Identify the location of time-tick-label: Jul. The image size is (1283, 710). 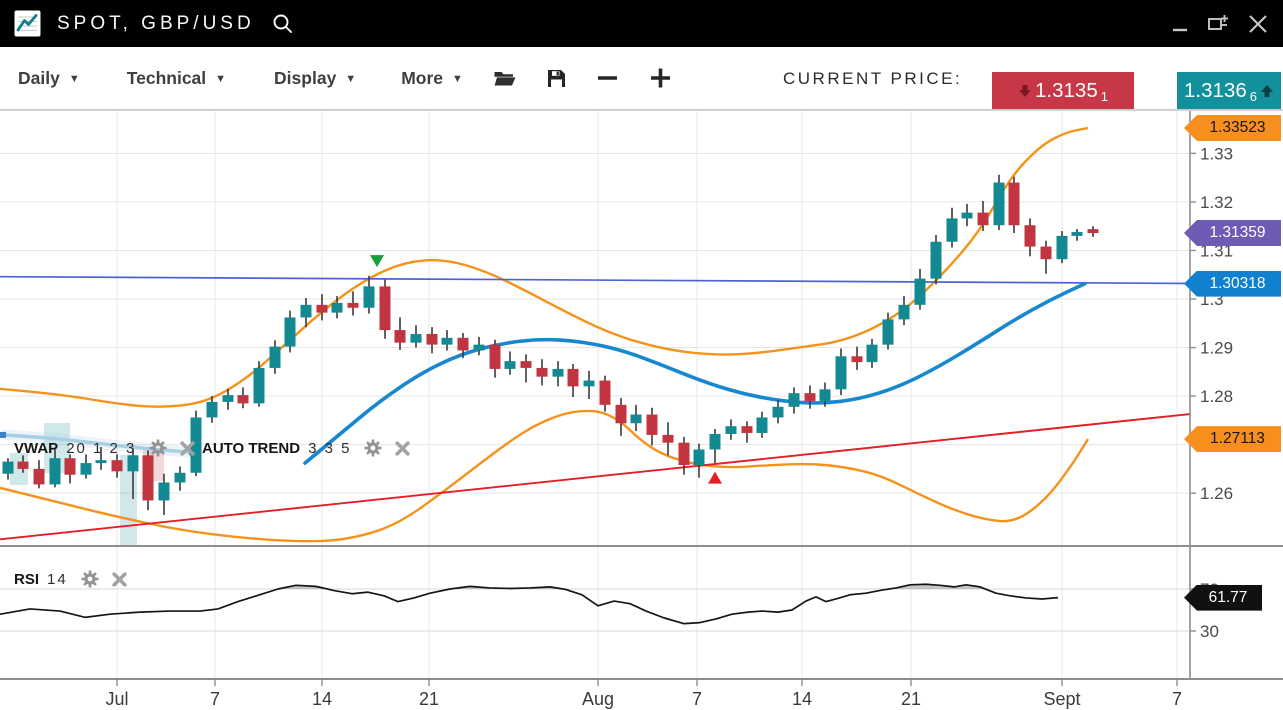
(116, 699).